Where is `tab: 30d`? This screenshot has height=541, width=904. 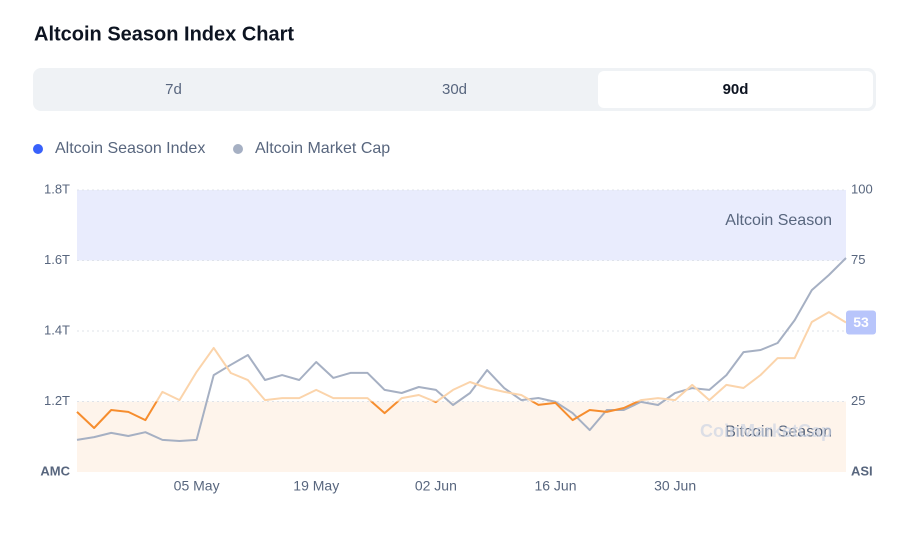
tab: 30d is located at coordinates (454, 89).